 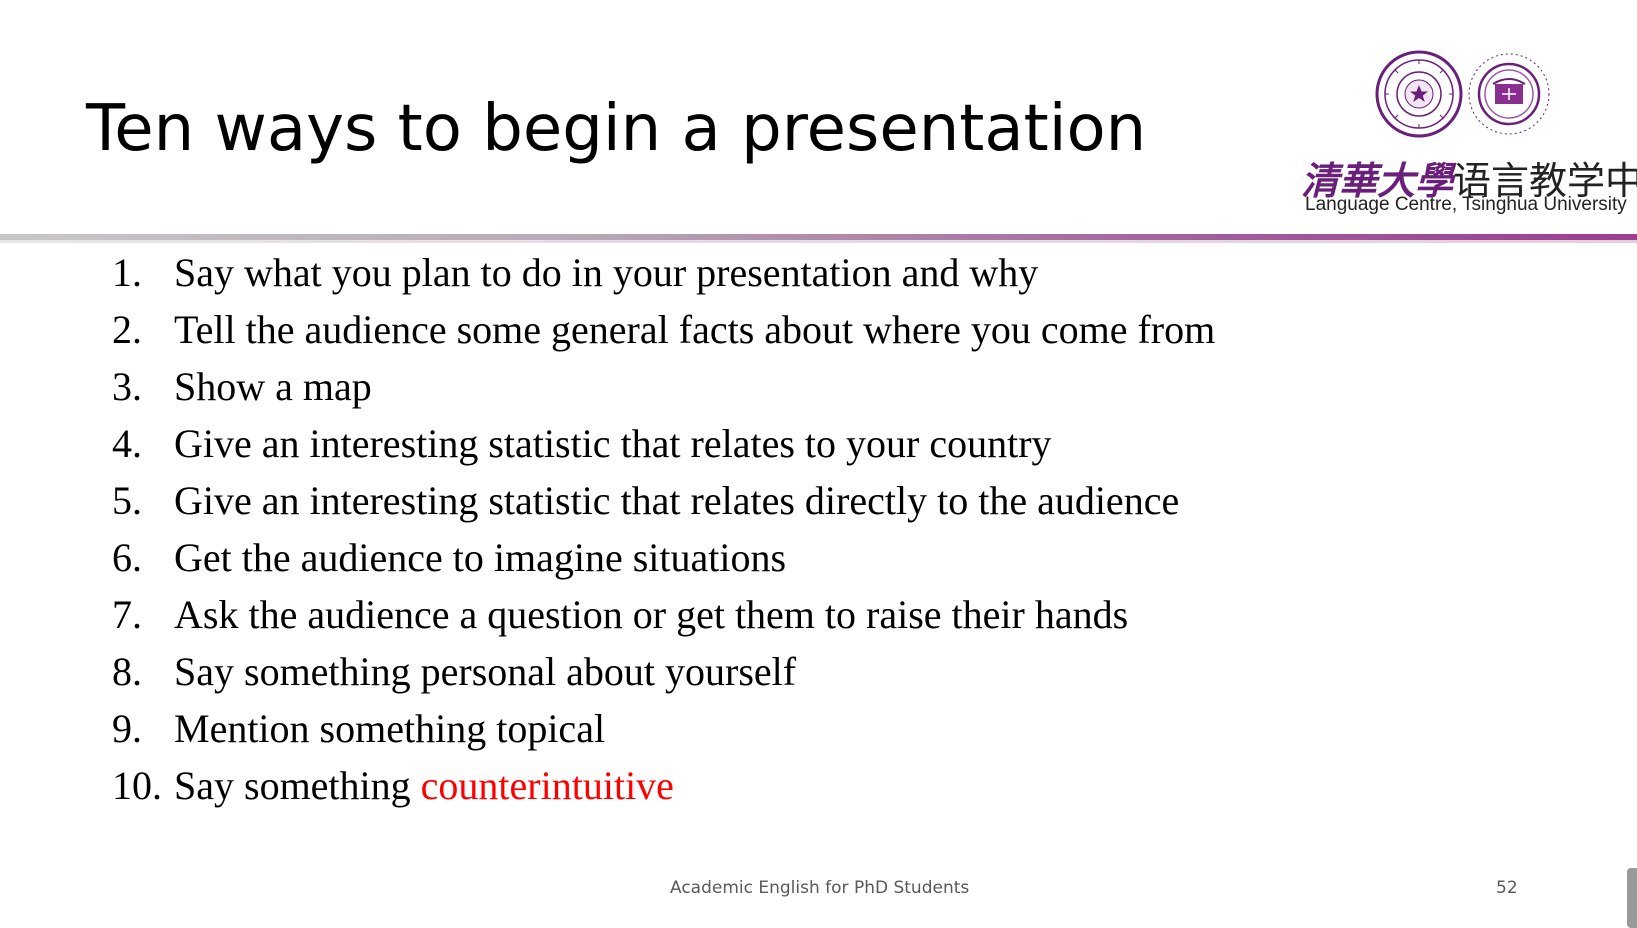 I want to click on item-number: 10., so click(x=137, y=785).